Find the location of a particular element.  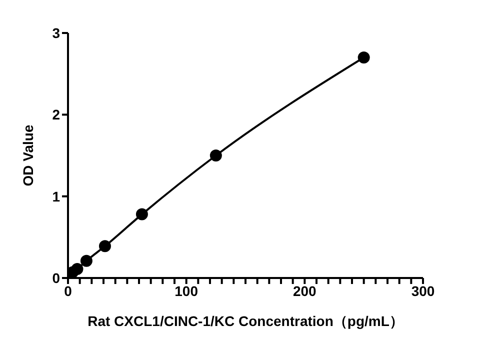

y-tick-label: 3 is located at coordinates (56, 32).